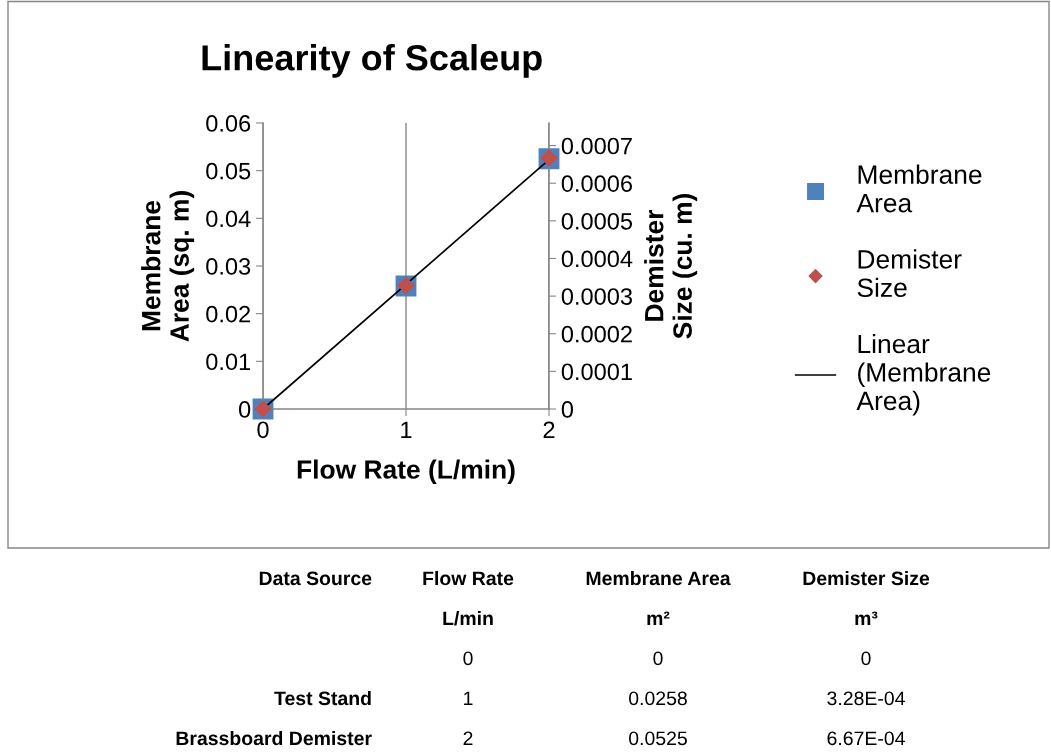 This screenshot has height=753, width=1051. Describe the element at coordinates (274, 738) in the screenshot. I see `text: Brassboard Demister` at that location.